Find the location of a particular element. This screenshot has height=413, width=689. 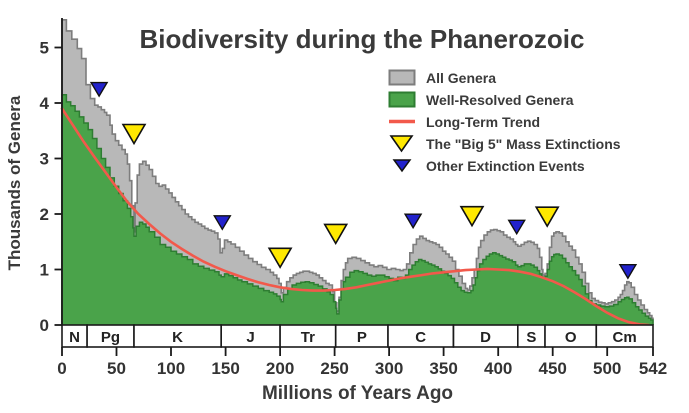

x-tick-label: 250 is located at coordinates (334, 368).